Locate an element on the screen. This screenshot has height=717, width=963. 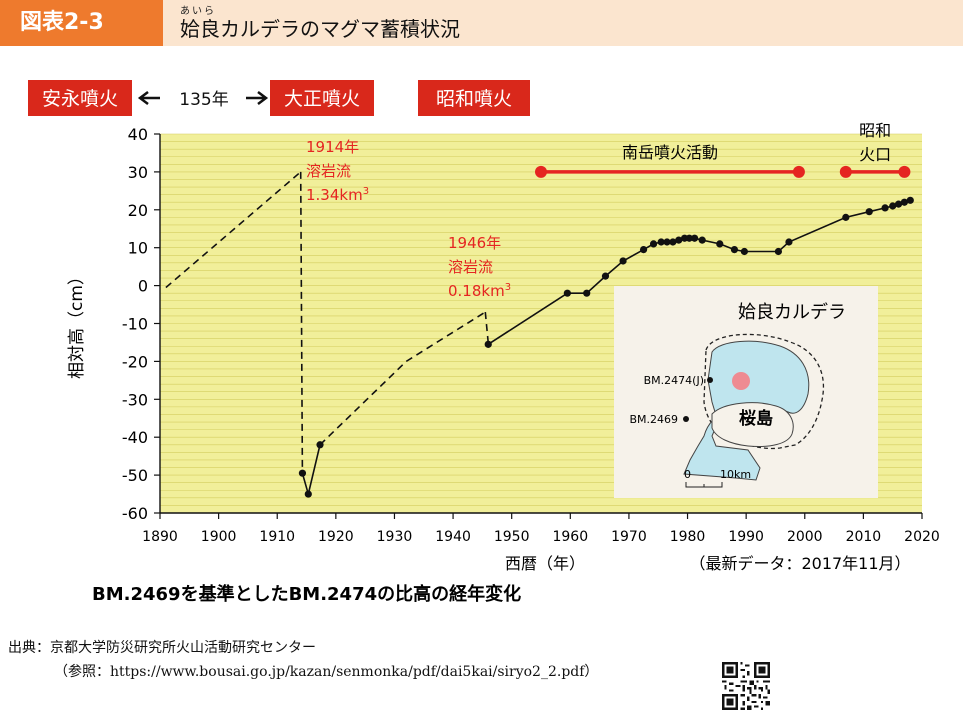
taisho-box is located at coordinates (322, 98).